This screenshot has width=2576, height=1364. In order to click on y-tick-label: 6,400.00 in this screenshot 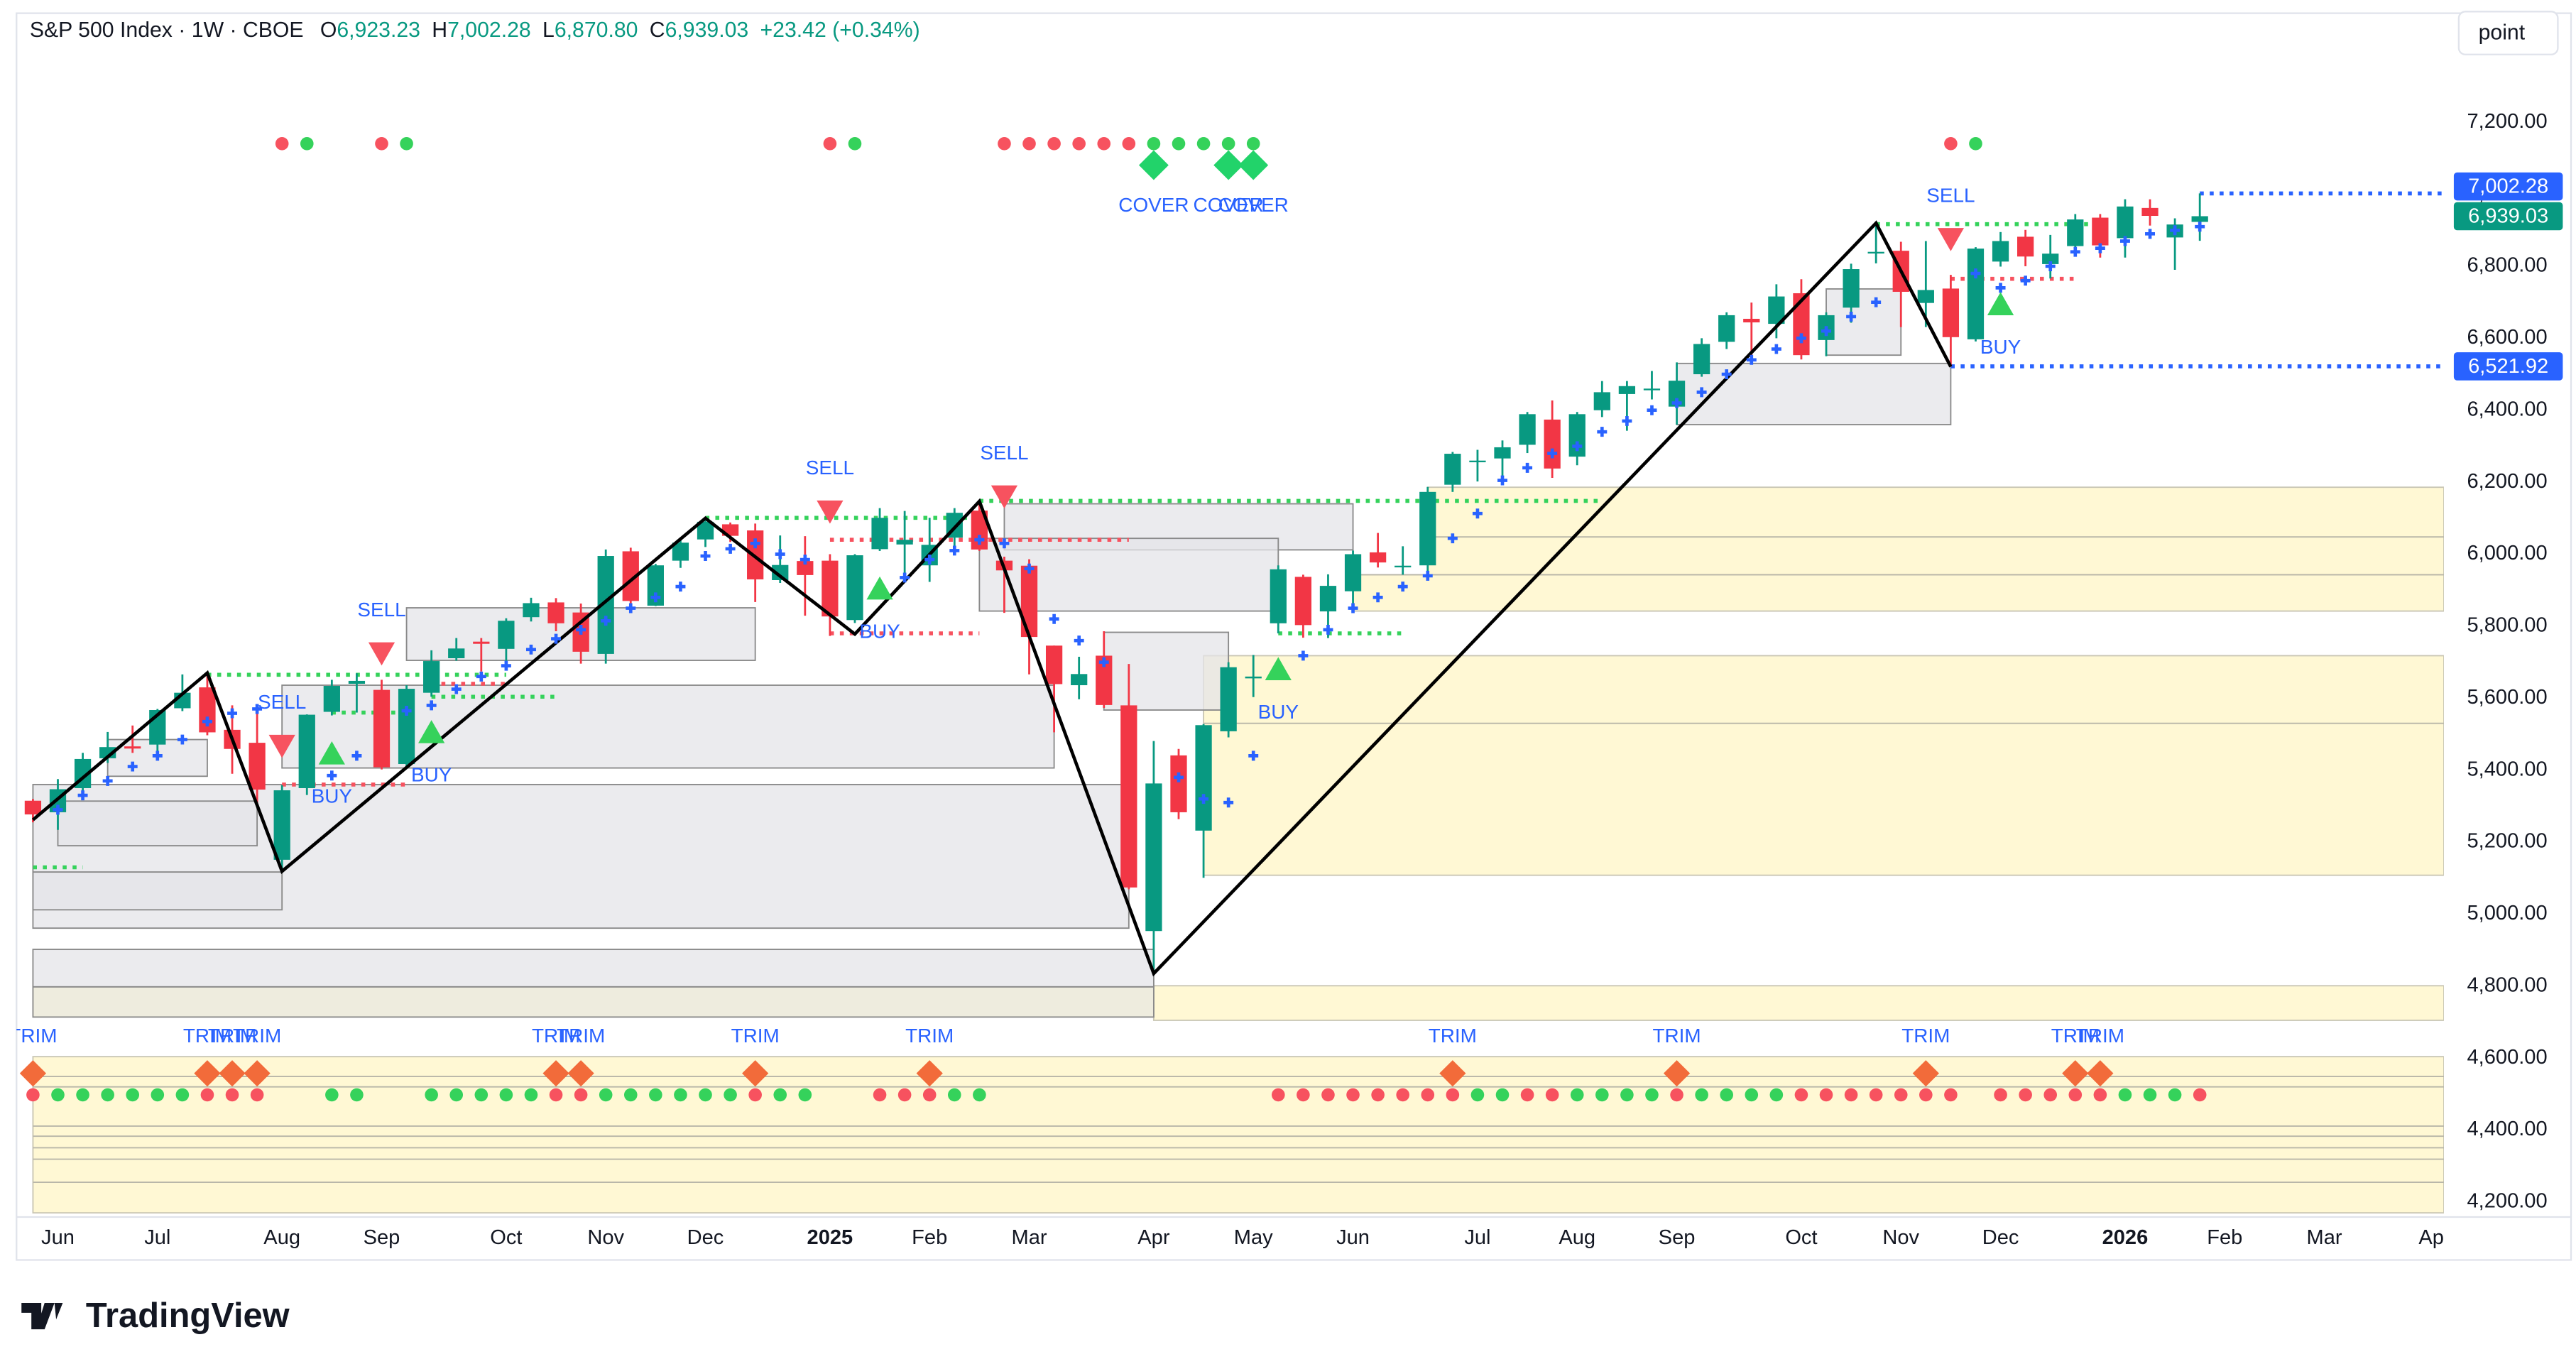, I will do `click(2507, 409)`.